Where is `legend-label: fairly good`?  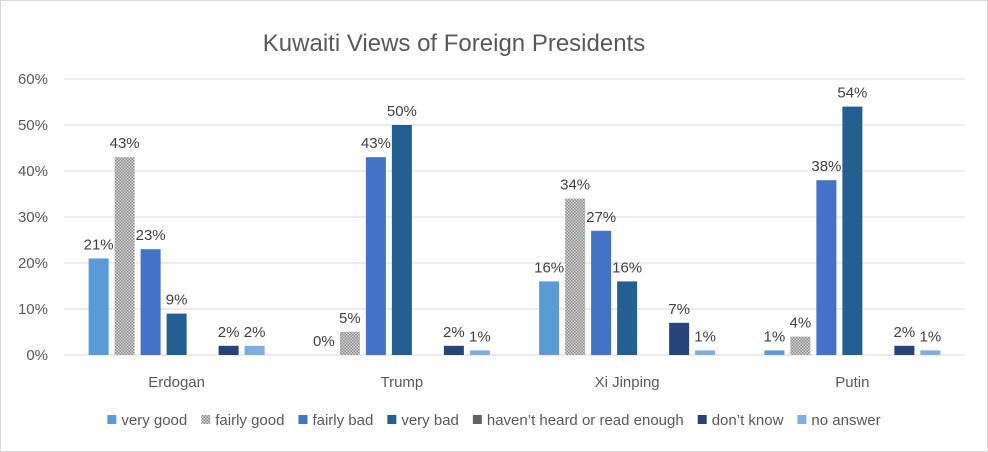 legend-label: fairly good is located at coordinates (249, 420).